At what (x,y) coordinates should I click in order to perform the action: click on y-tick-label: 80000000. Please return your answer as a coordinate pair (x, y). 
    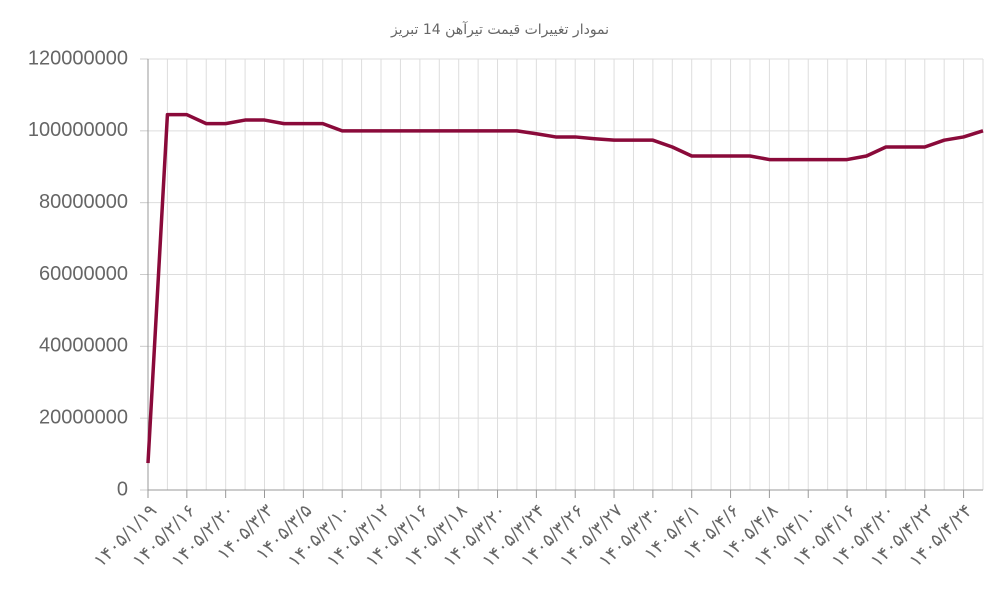
    Looking at the image, I should click on (83, 202).